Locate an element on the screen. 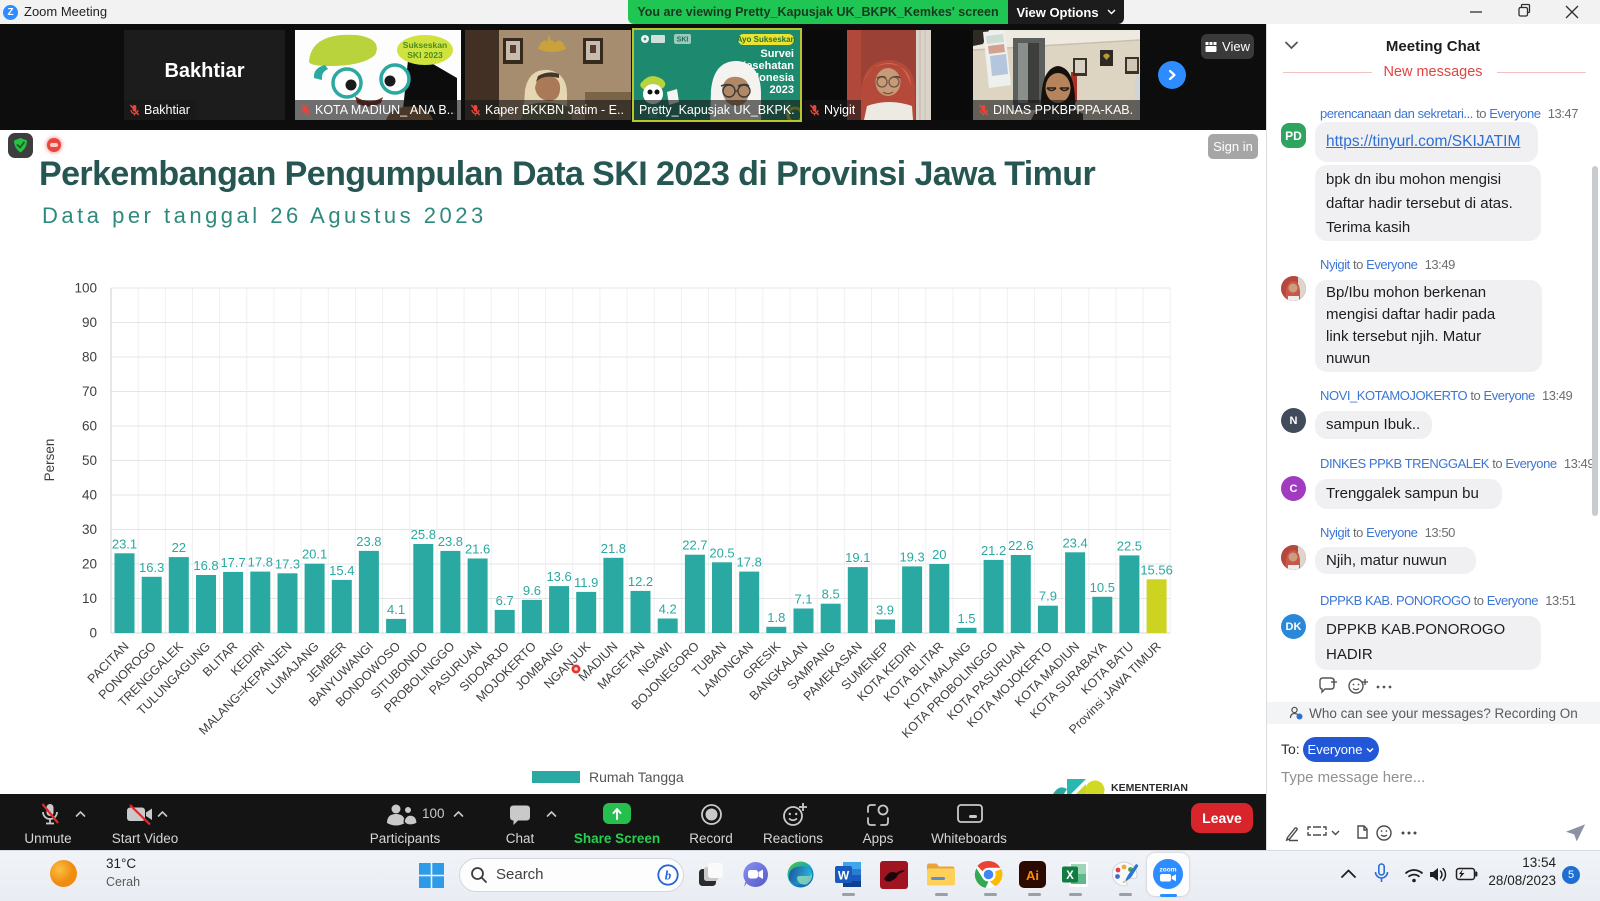 The height and width of the screenshot is (901, 1600). svg-text: 0 is located at coordinates (93, 633).